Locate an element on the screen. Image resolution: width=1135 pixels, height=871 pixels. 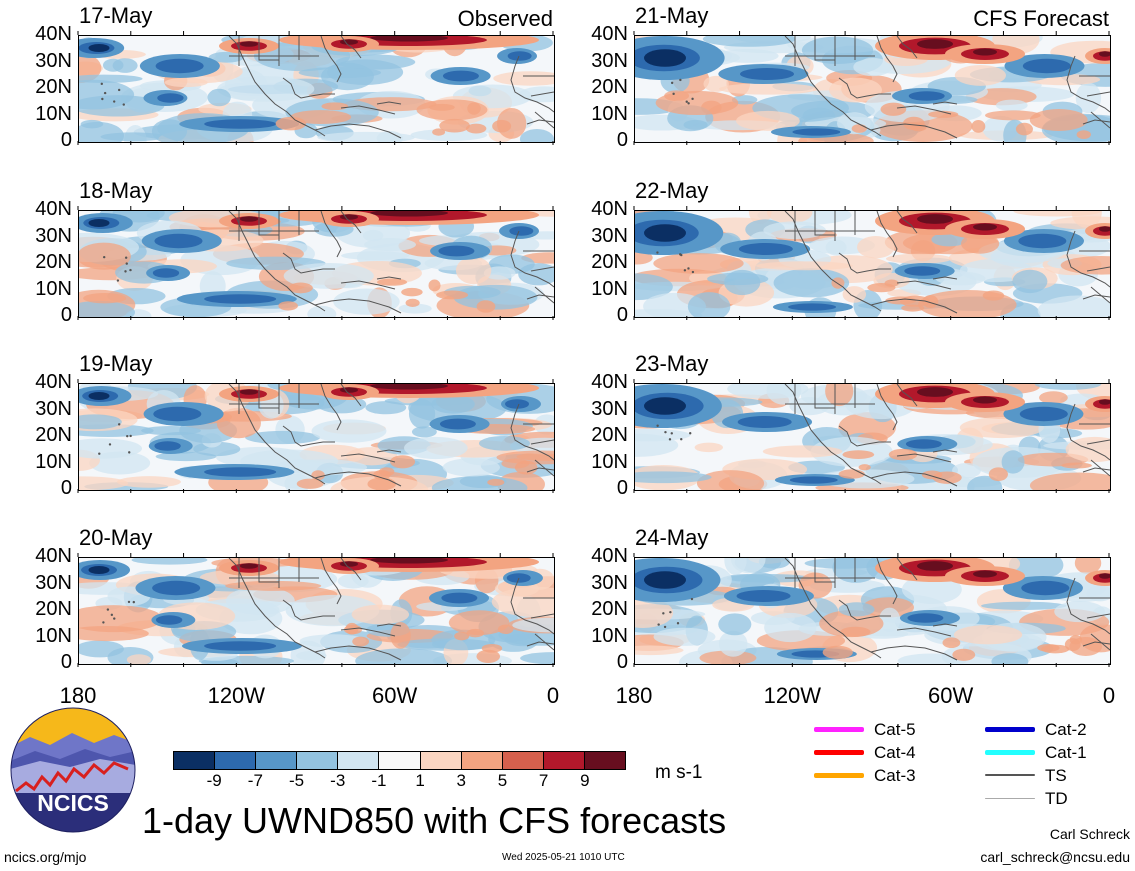
panel-date-label: 20-May is located at coordinates (116, 537).